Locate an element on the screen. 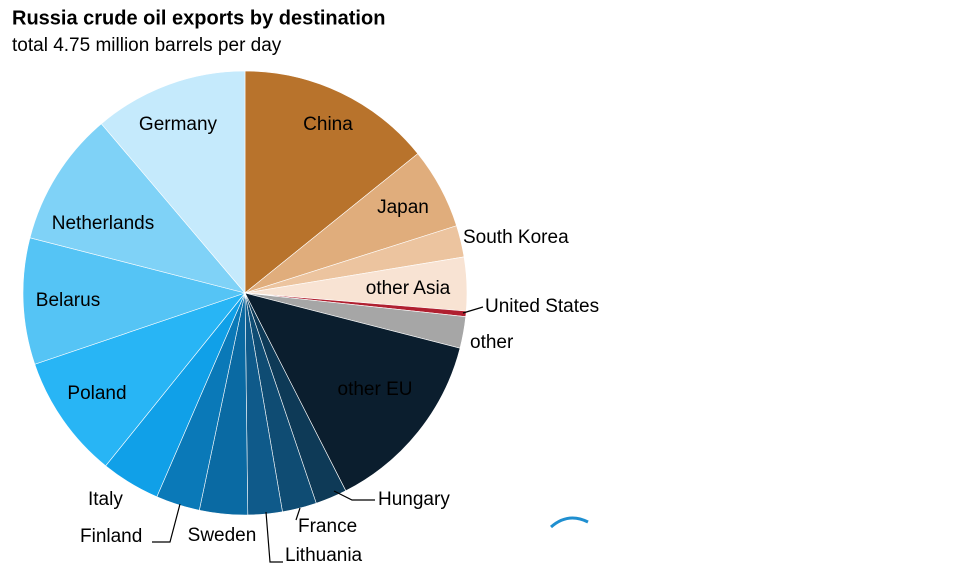  slice-label: Hungary is located at coordinates (414, 499).